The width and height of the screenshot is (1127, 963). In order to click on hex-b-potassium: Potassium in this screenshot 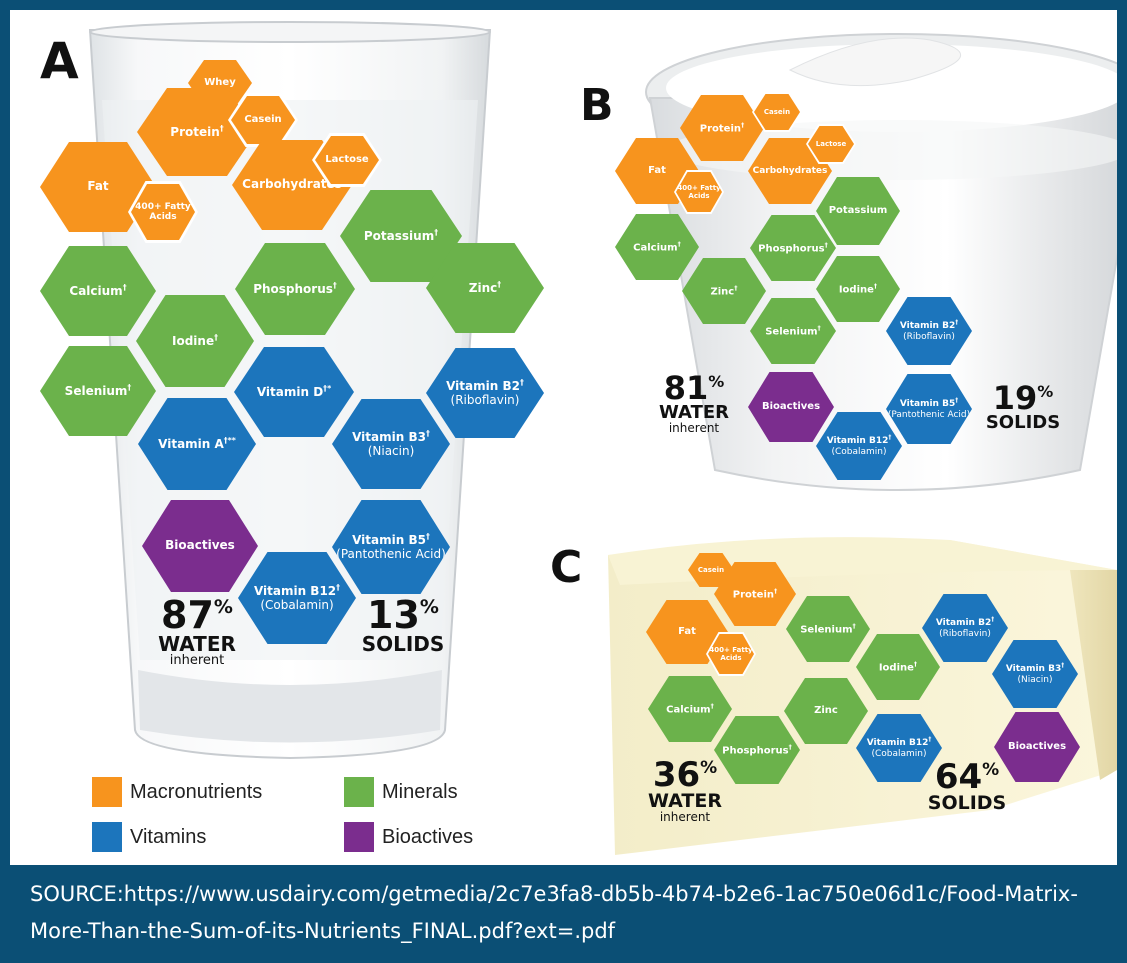, I will do `click(858, 211)`.